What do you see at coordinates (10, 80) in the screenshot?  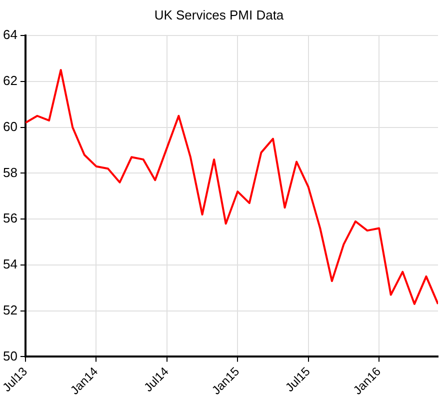 I see `y-tick-label: 62` at bounding box center [10, 80].